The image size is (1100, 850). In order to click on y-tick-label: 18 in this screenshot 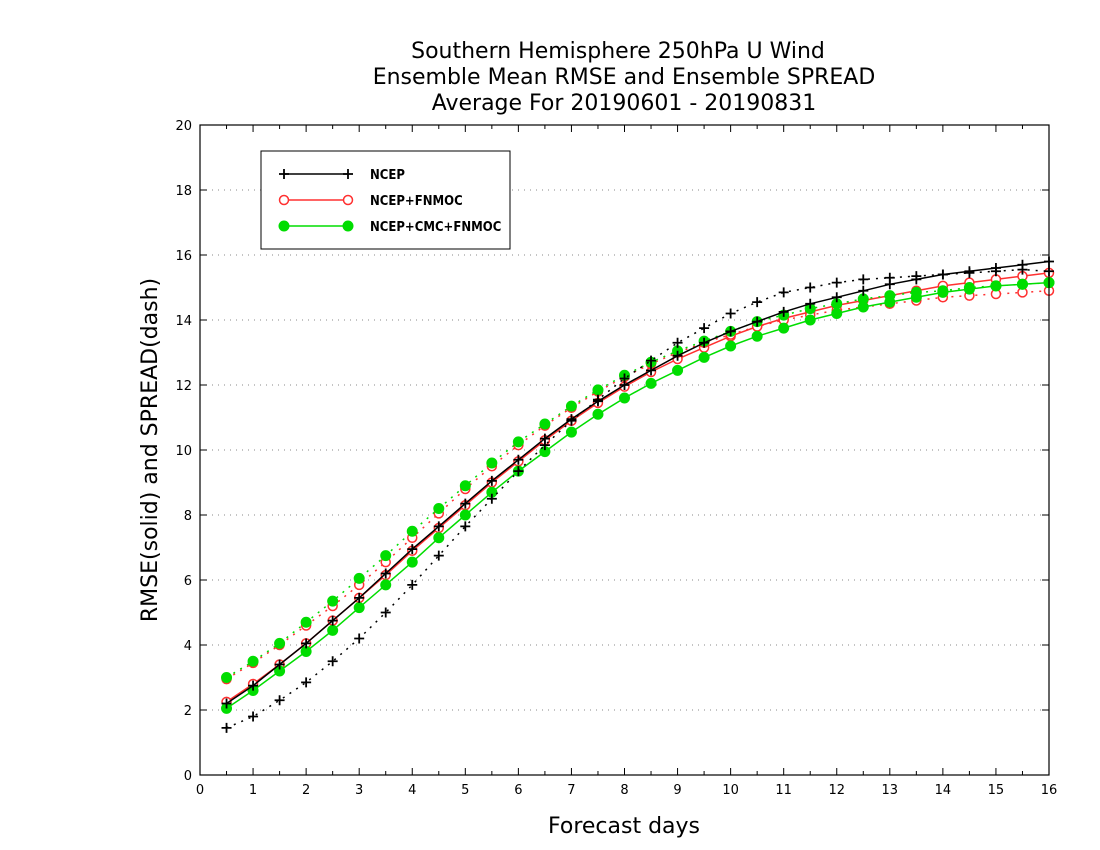, I will do `click(183, 191)`.